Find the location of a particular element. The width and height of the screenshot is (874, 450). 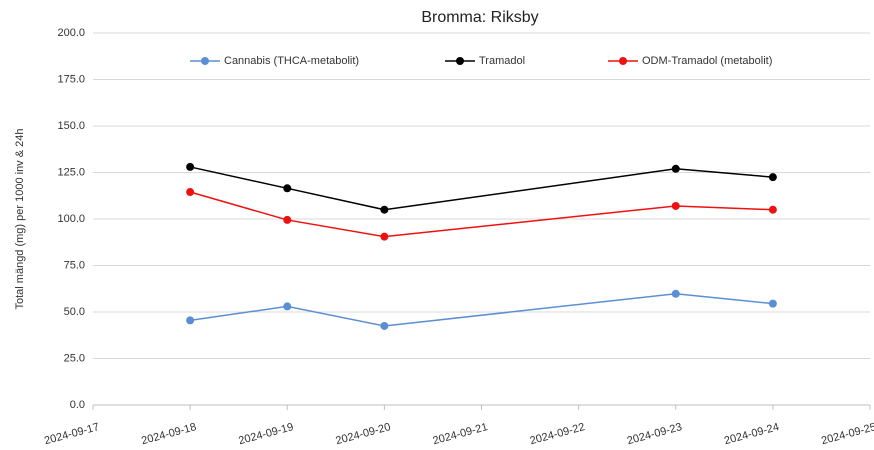

chart-title: Bromma: Riksby is located at coordinates (479, 17).